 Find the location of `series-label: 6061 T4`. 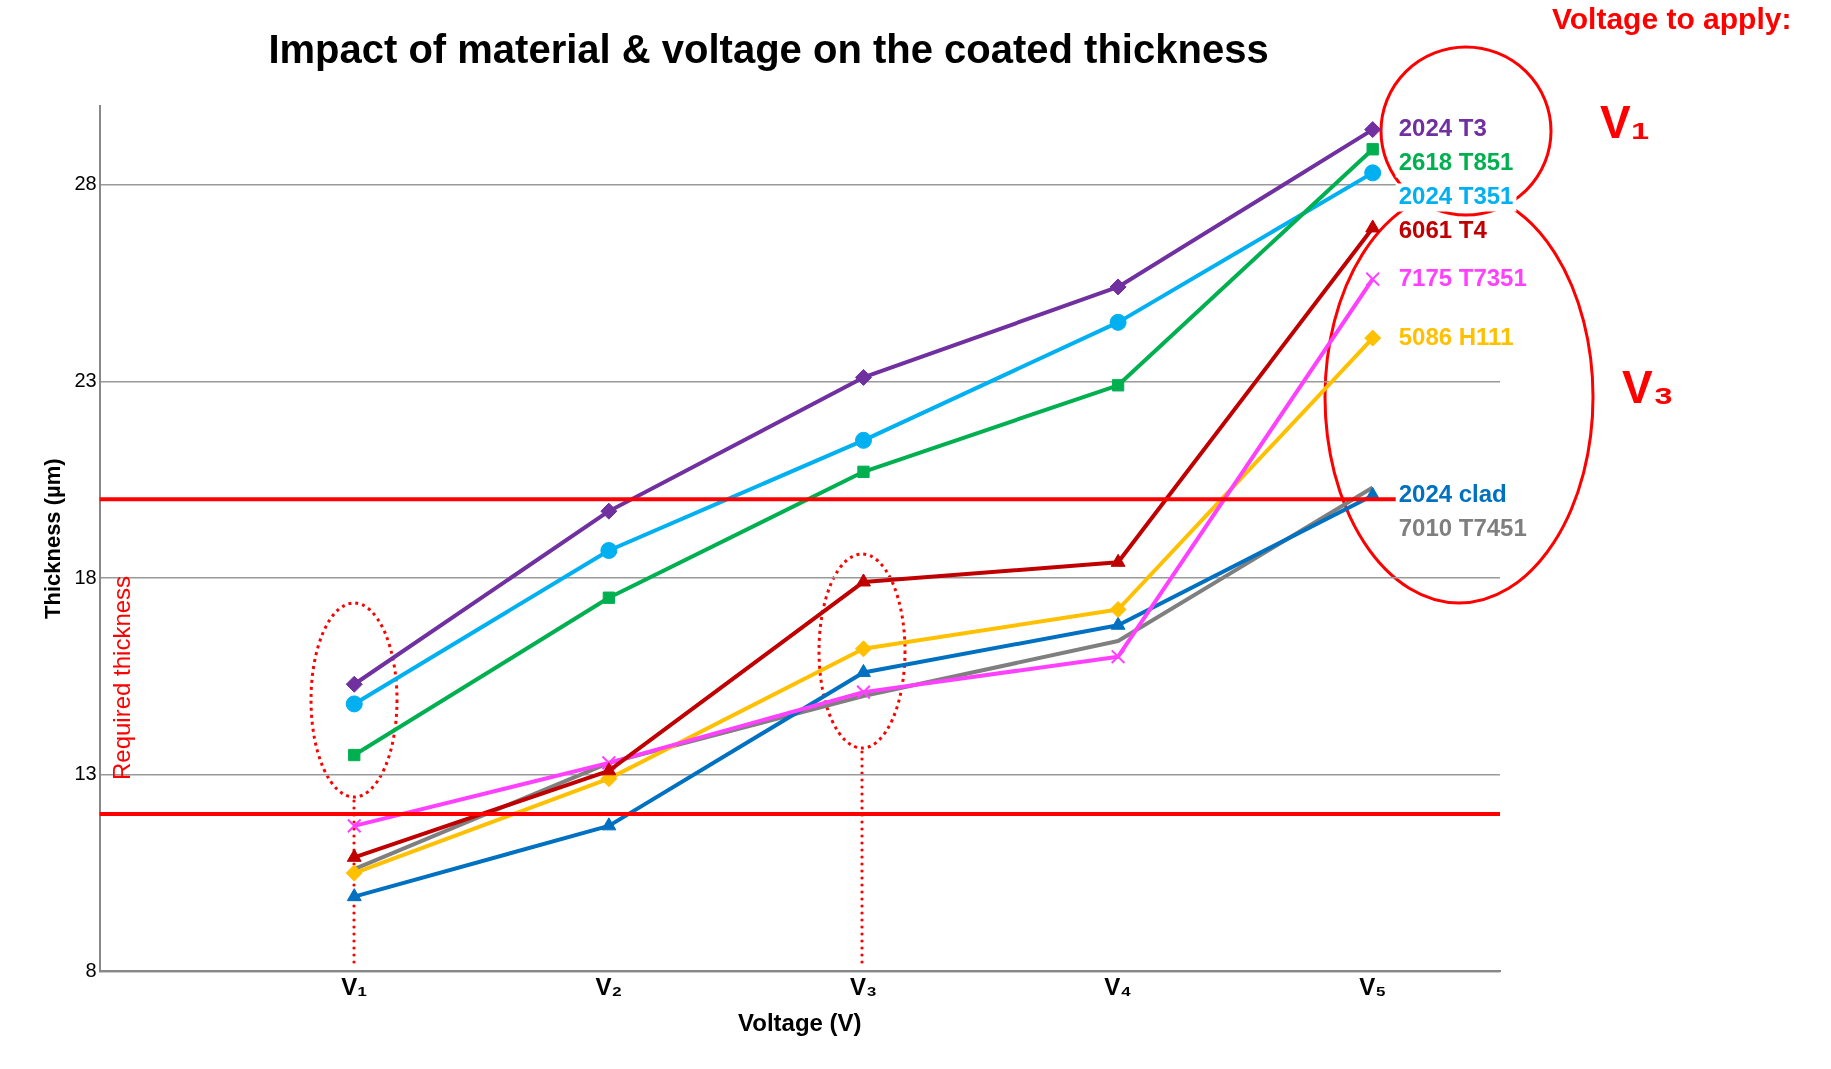

series-label: 6061 T4 is located at coordinates (1443, 230).